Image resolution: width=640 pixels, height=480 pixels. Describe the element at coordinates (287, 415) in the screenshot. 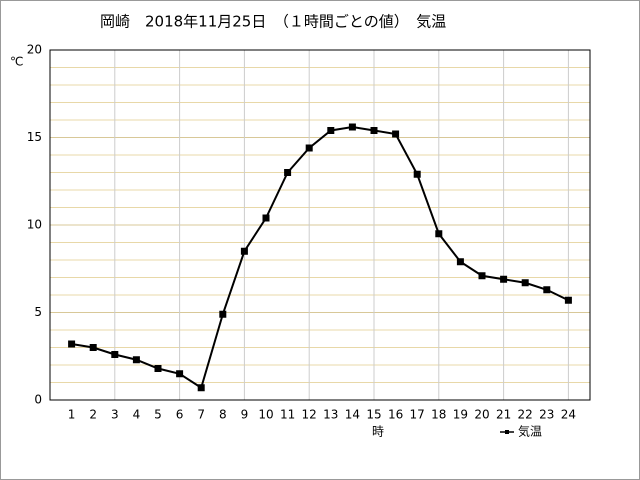

I see `x-tick-label: 11` at that location.